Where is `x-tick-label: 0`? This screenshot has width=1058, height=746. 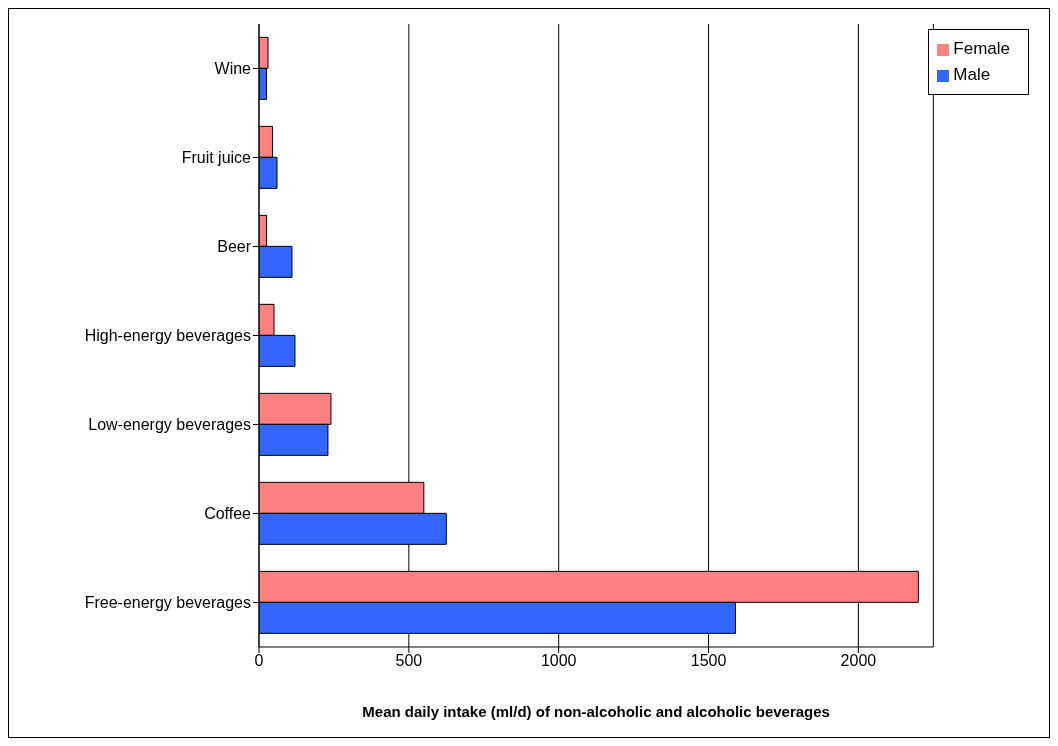
x-tick-label: 0 is located at coordinates (259, 661).